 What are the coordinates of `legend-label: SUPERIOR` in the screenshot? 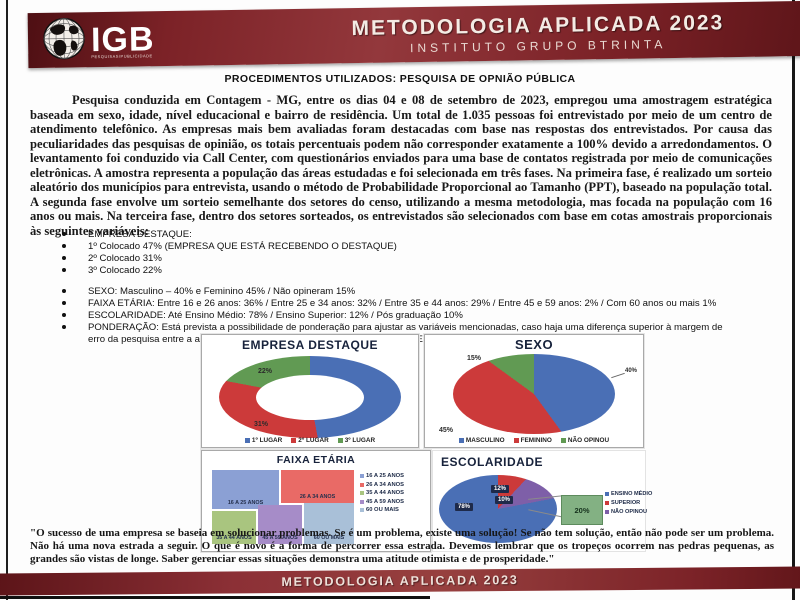 It's located at (626, 503).